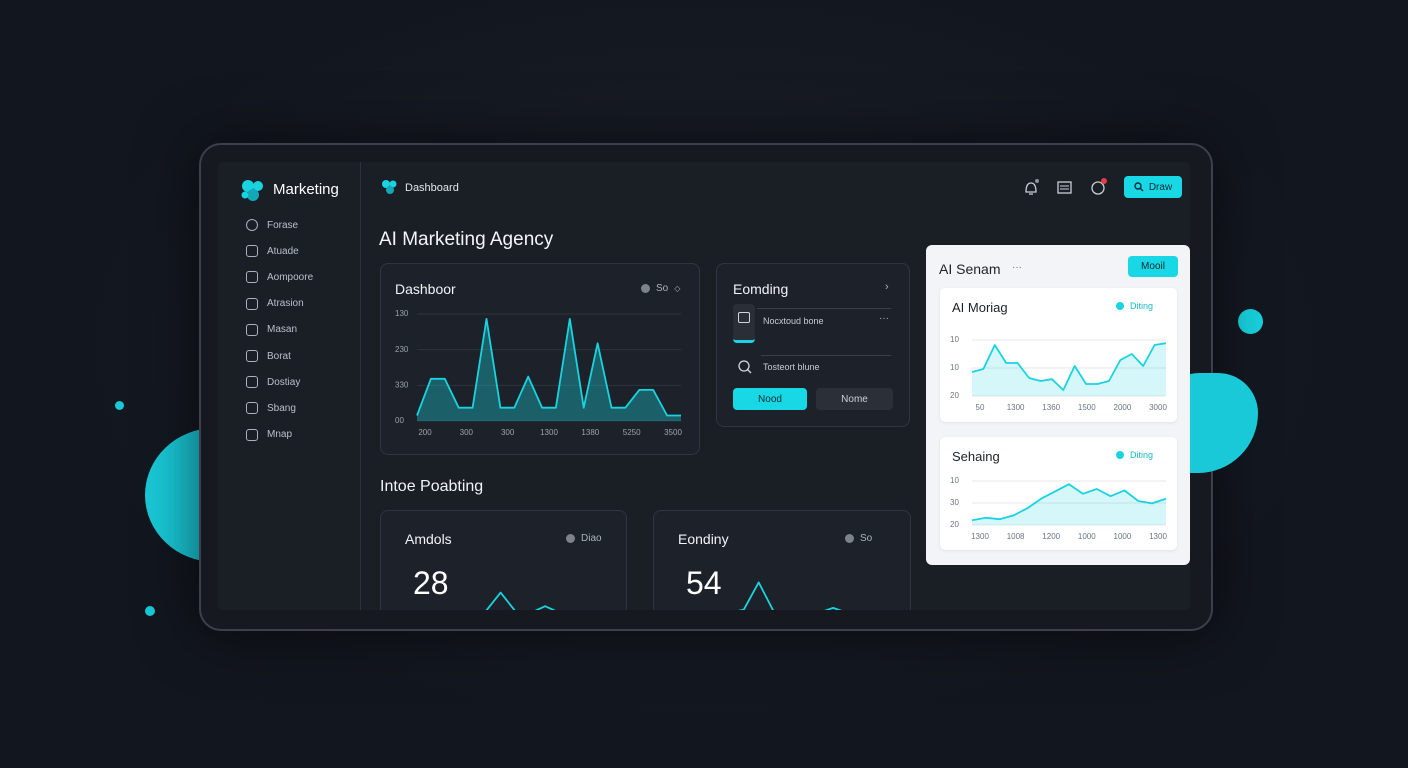 Image resolution: width=1408 pixels, height=768 pixels. Describe the element at coordinates (884, 318) in the screenshot. I see `row-menu: ···` at that location.